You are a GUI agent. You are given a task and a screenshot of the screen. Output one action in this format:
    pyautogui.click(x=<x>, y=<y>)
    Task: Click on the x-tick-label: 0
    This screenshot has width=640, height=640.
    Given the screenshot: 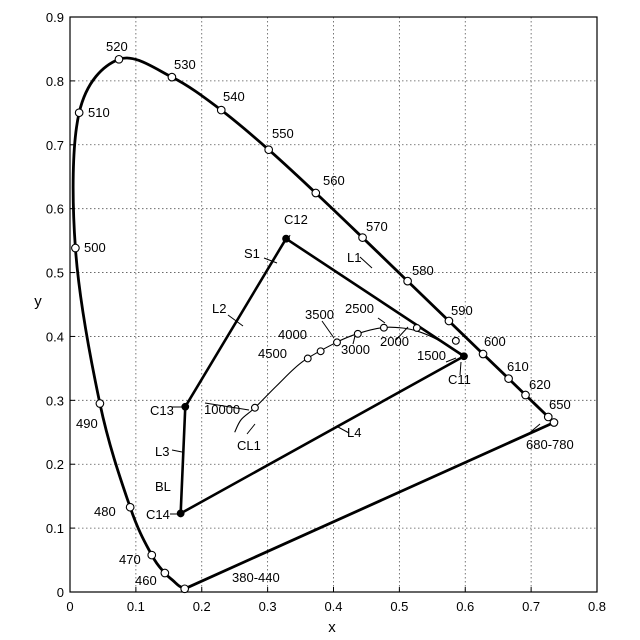 What is the action you would take?
    pyautogui.click(x=69, y=606)
    